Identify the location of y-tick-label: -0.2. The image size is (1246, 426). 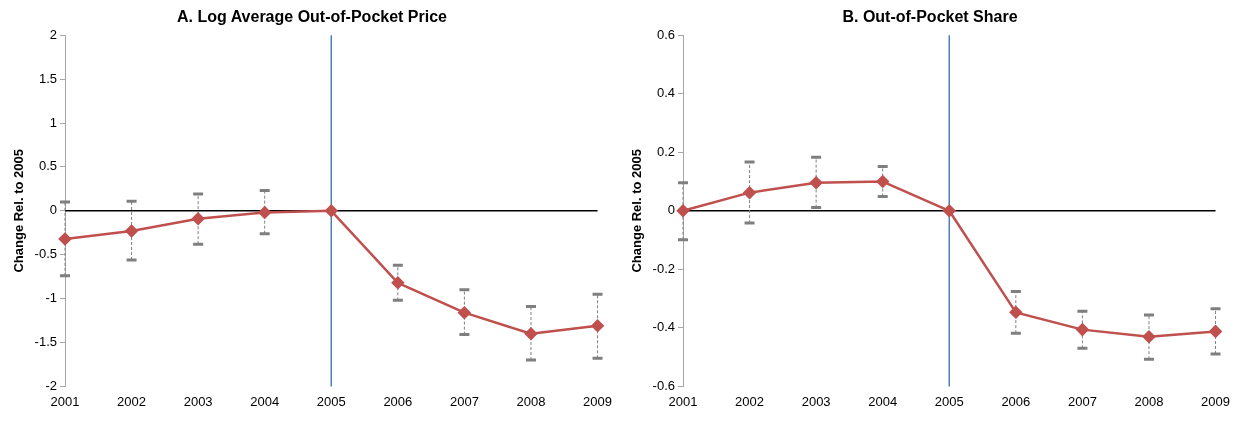
(663, 268).